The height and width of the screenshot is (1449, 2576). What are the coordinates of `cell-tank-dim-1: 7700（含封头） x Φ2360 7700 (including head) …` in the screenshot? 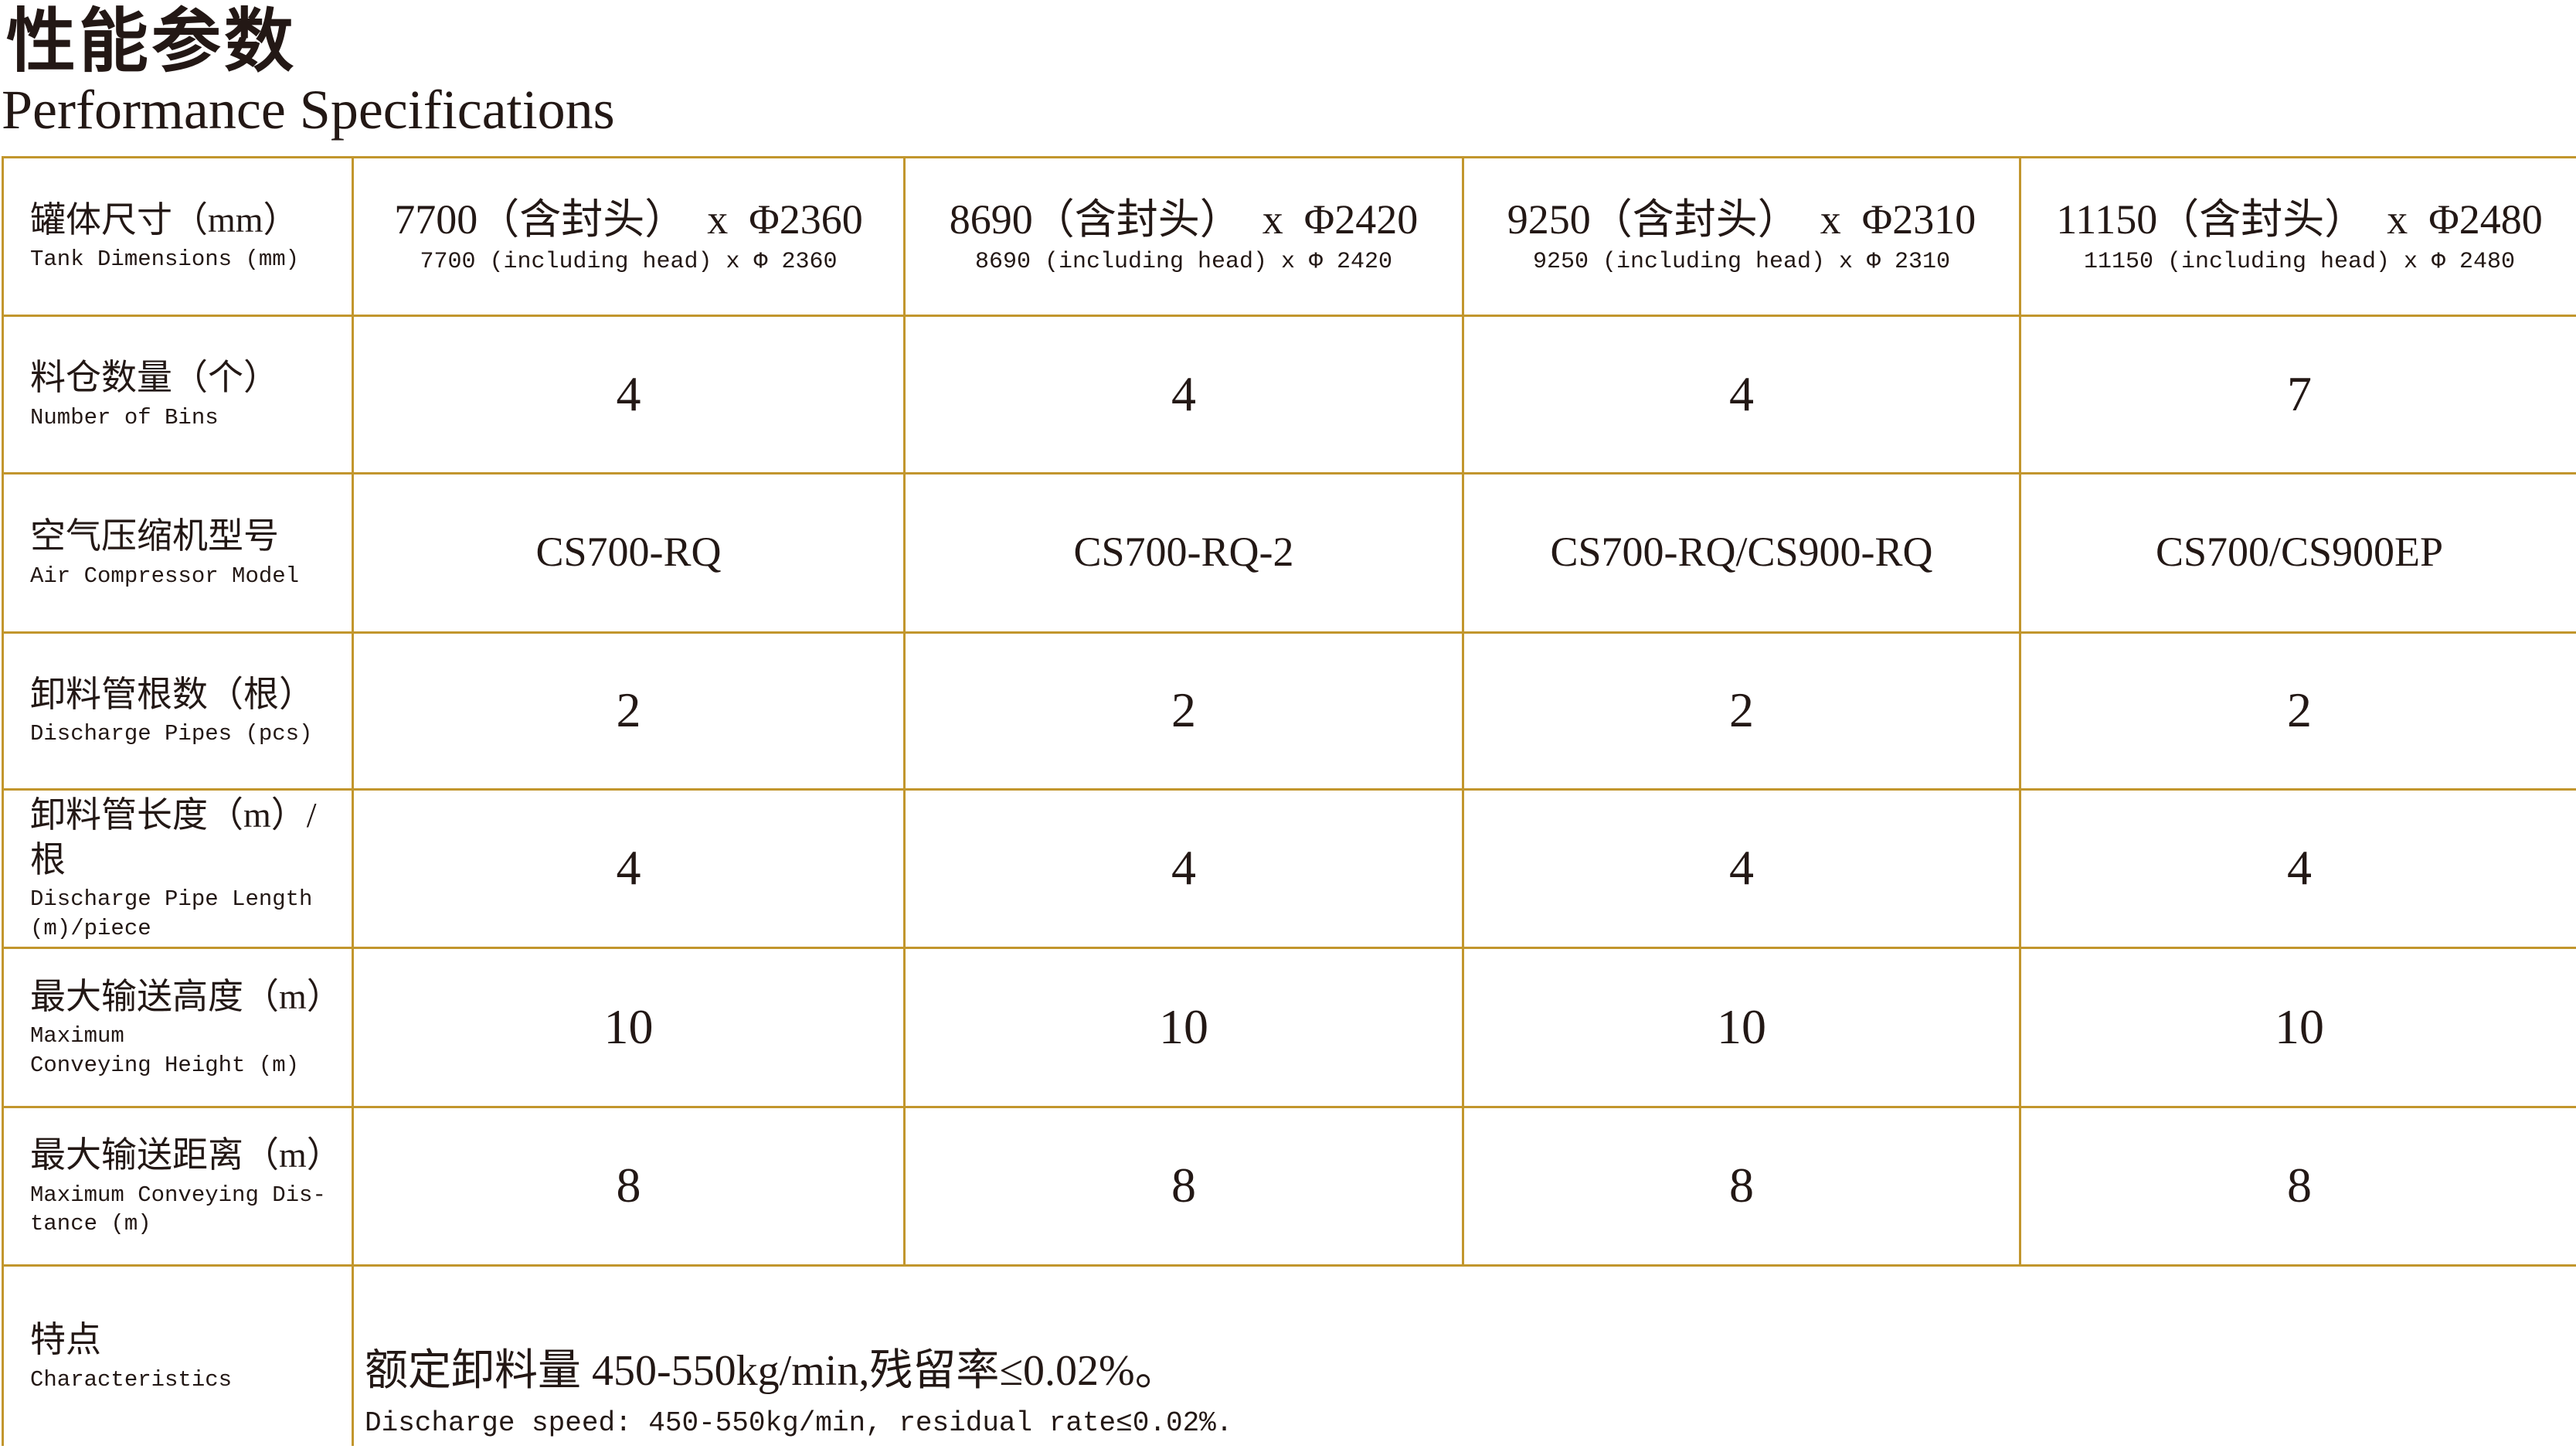 It's located at (629, 236).